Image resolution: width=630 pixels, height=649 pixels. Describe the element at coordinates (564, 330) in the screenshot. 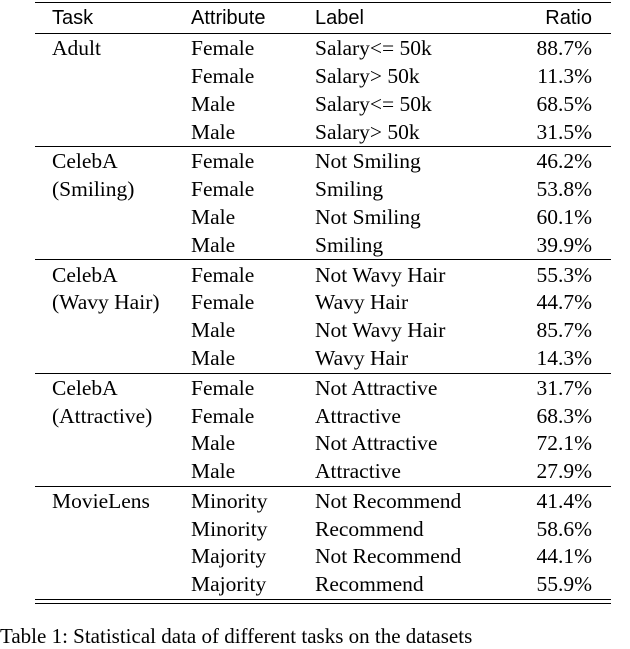

I see `cell-ratio: 85.7%` at that location.